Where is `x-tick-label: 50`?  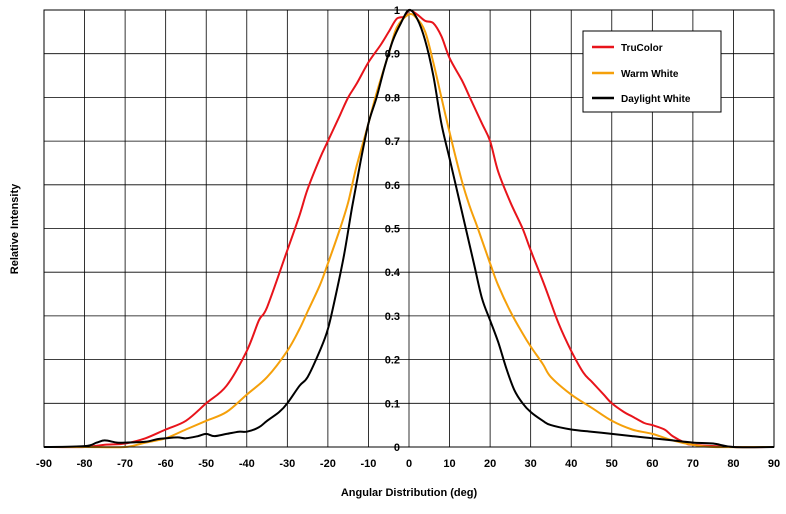
x-tick-label: 50 is located at coordinates (612, 464).